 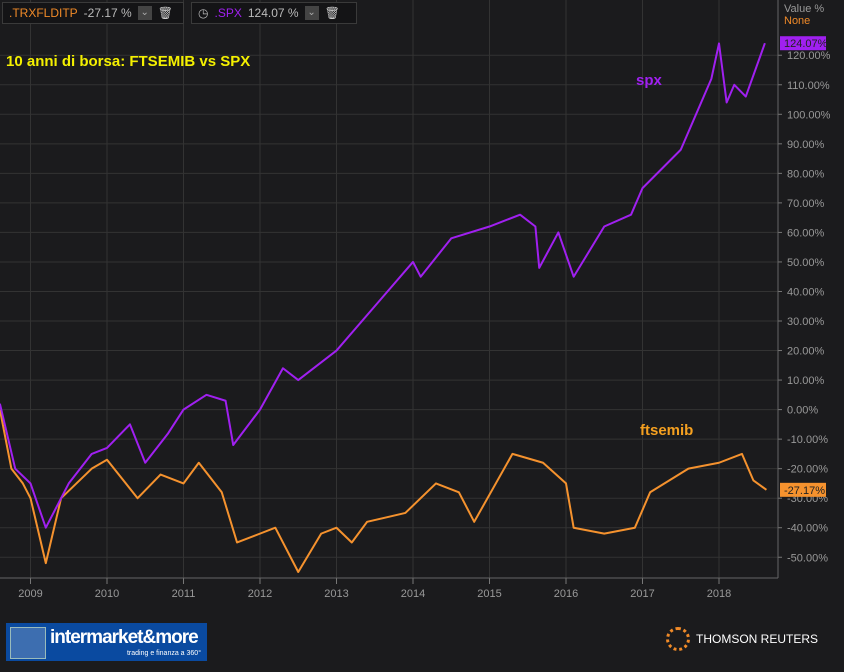 I want to click on y-tick-label: 100.00%, so click(x=809, y=115).